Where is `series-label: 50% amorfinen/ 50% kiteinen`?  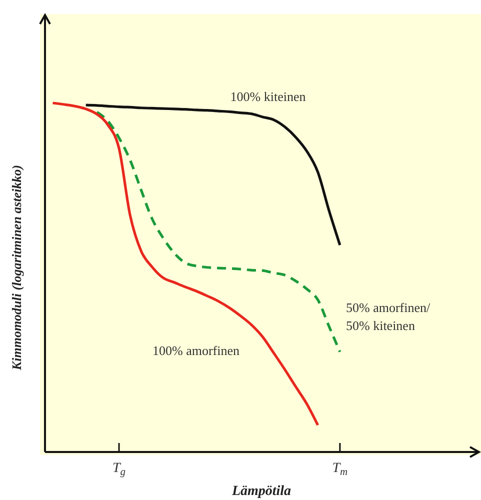
series-label: 50% amorfinen/ 50% kiteinen is located at coordinates (388, 316).